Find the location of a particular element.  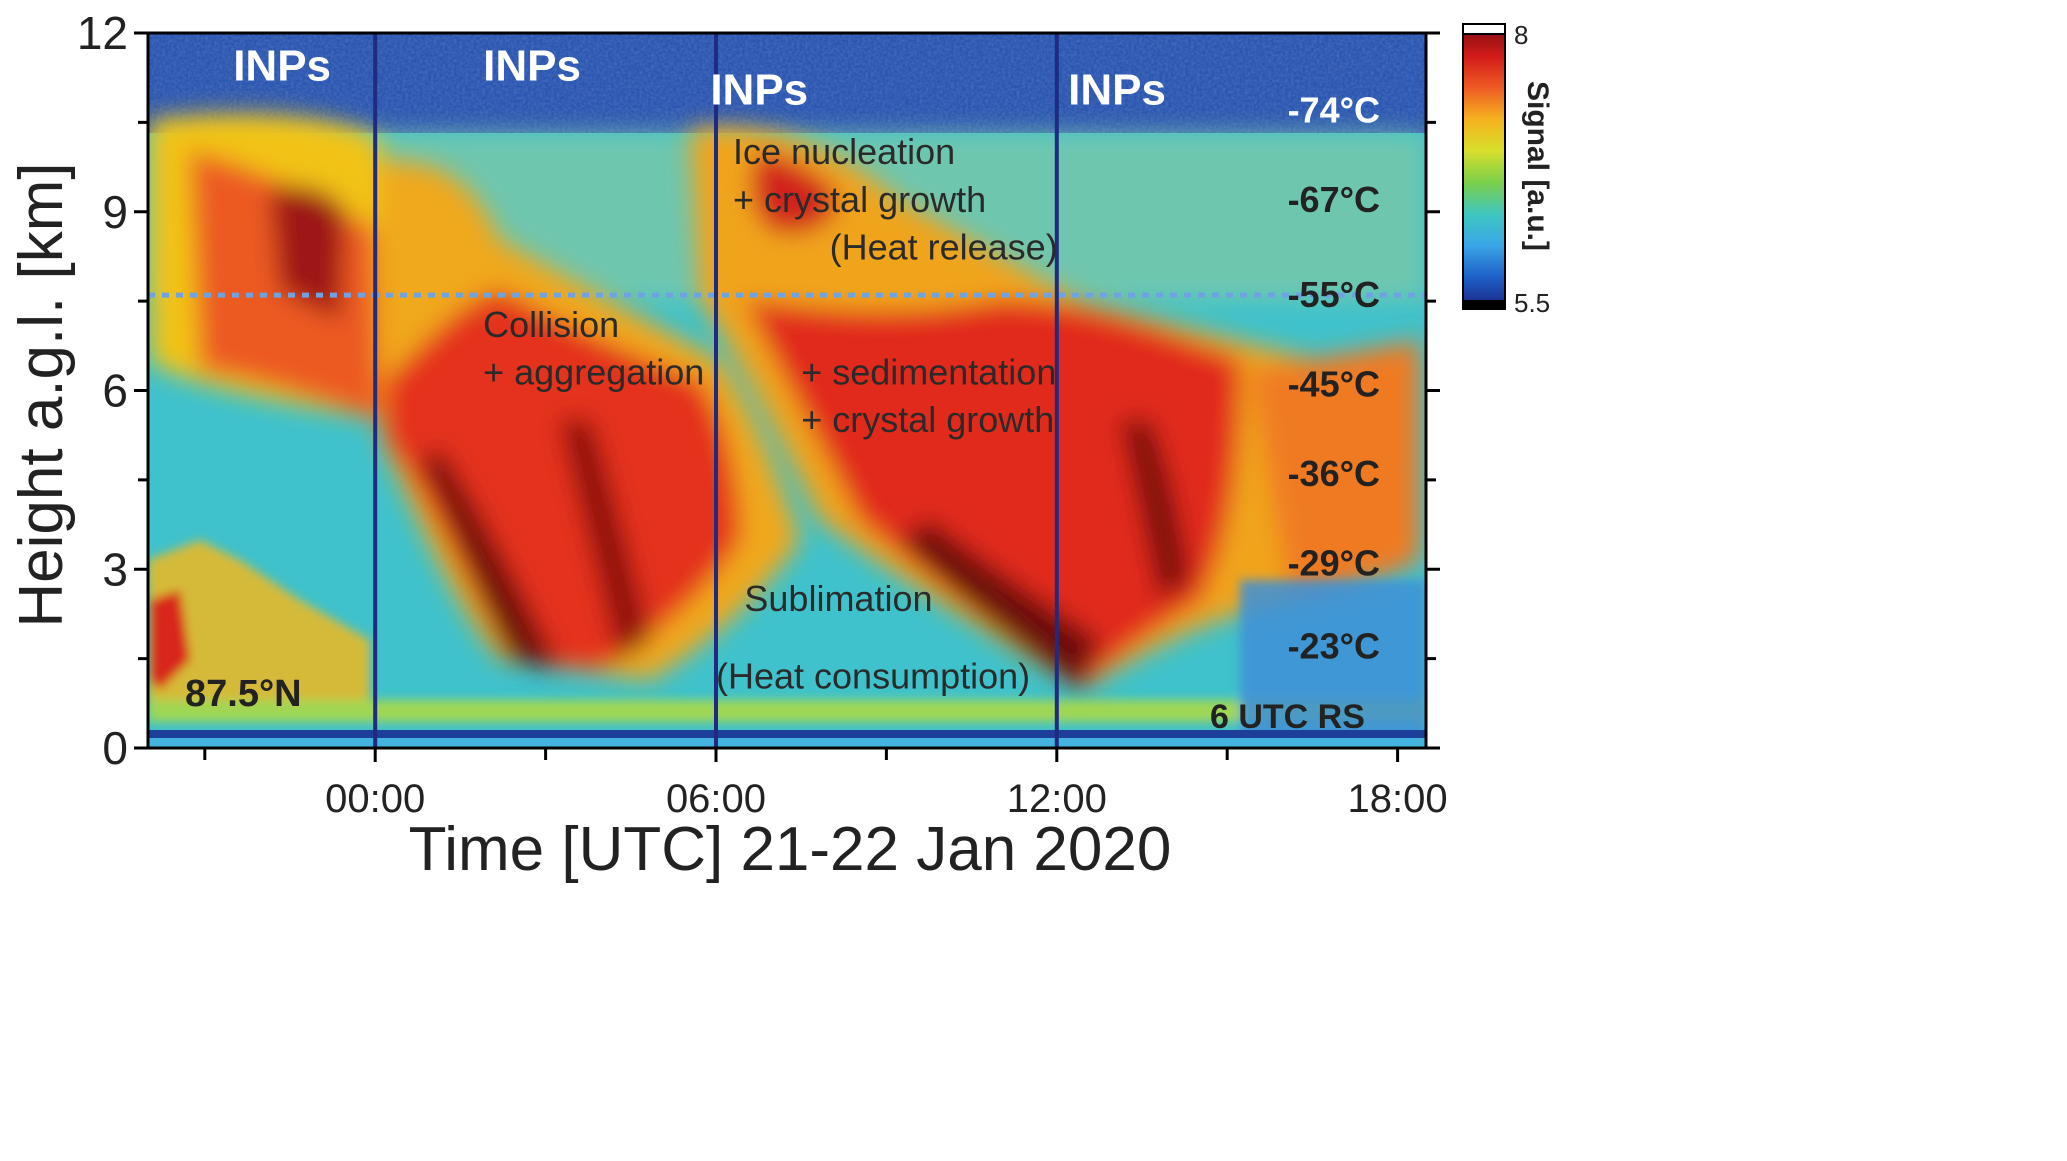

colorbar-label: Signal [a.u.] is located at coordinates (1537, 166).